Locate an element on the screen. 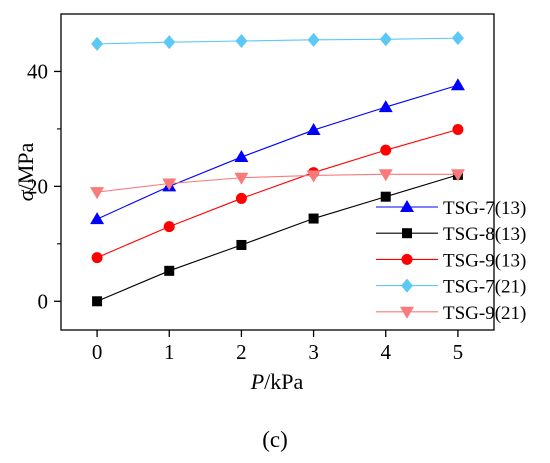 This screenshot has height=463, width=550. legend-item: TSG-8(13) is located at coordinates (451, 234).